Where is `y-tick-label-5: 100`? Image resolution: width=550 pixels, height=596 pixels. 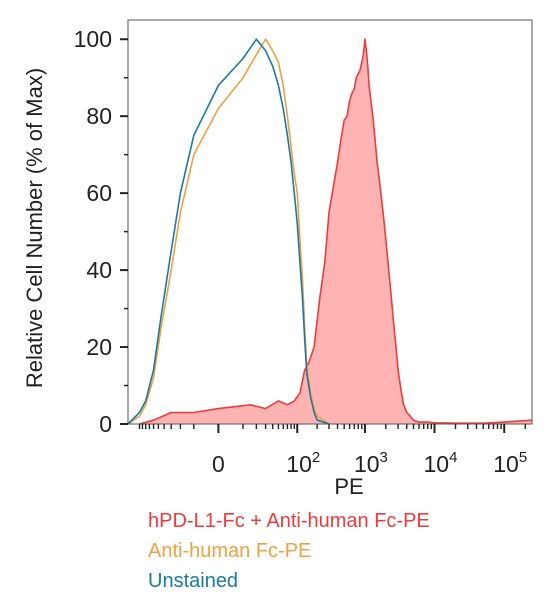
y-tick-label-5: 100 is located at coordinates (93, 39).